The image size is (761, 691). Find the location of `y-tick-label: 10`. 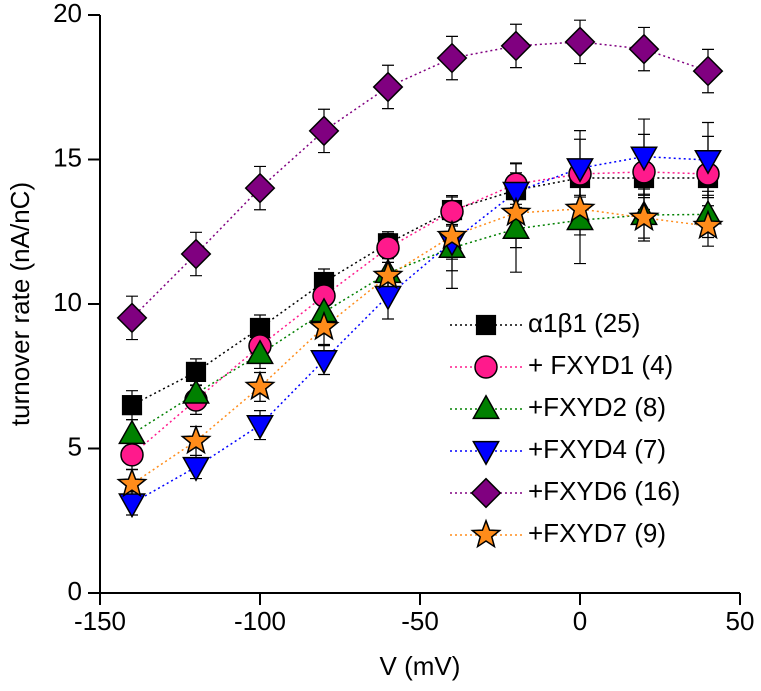

y-tick-label: 10 is located at coordinates (67, 302).